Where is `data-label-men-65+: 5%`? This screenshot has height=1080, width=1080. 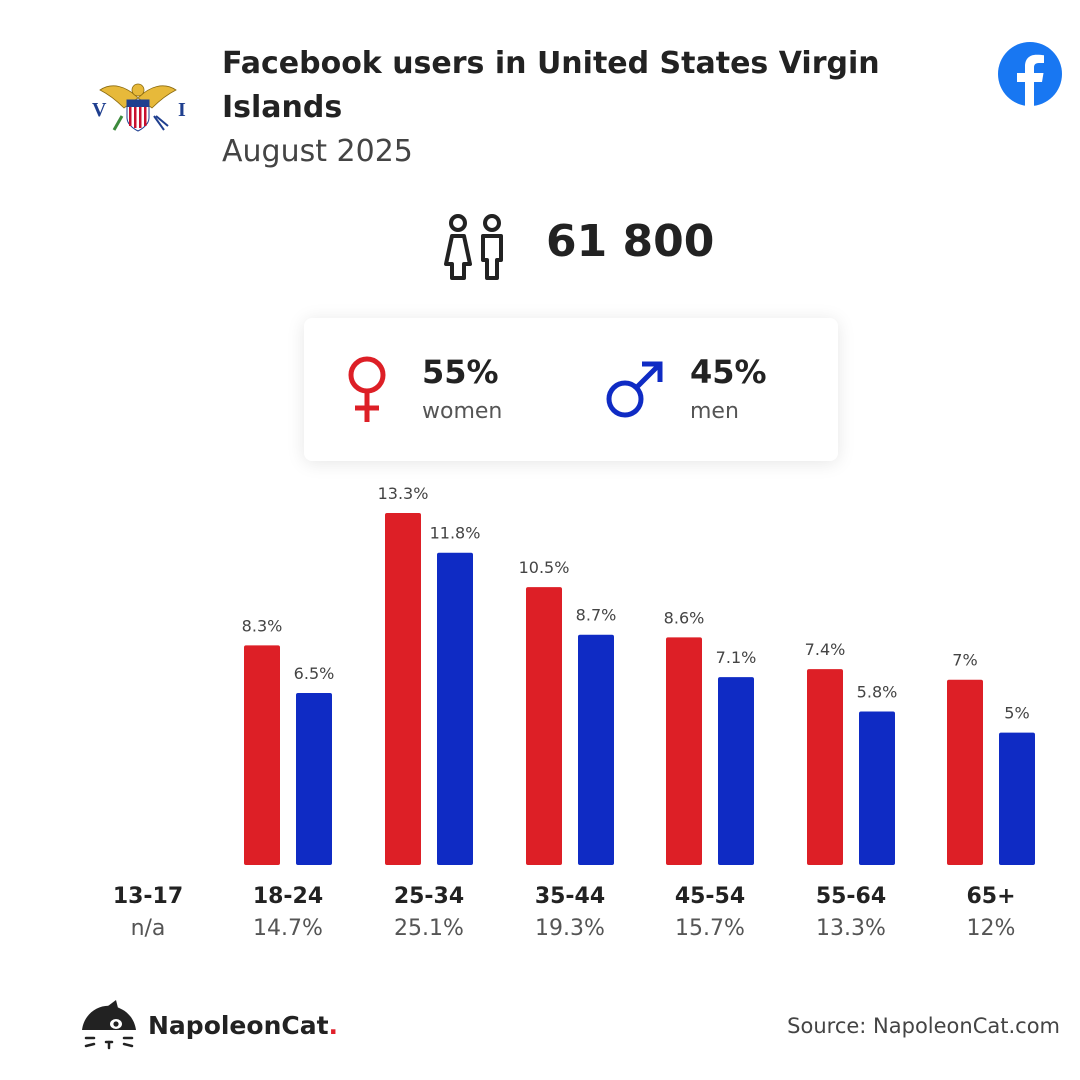 data-label-men-65+: 5% is located at coordinates (1016, 713).